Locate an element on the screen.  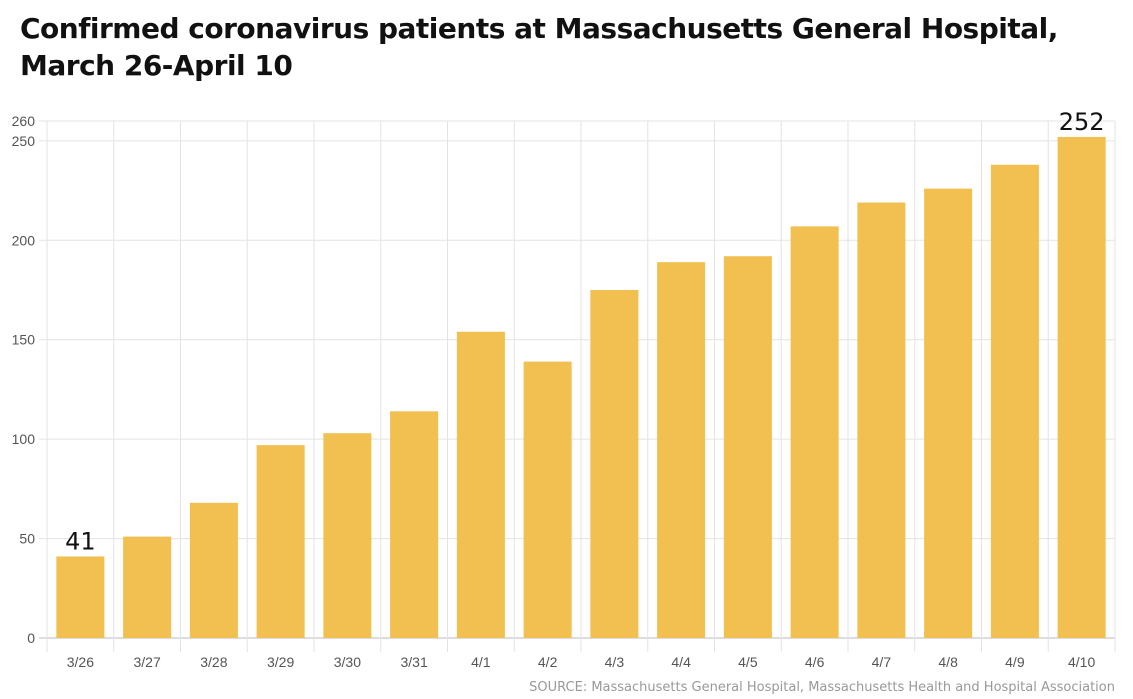
x-tick-label: 3/28 is located at coordinates (213, 662).